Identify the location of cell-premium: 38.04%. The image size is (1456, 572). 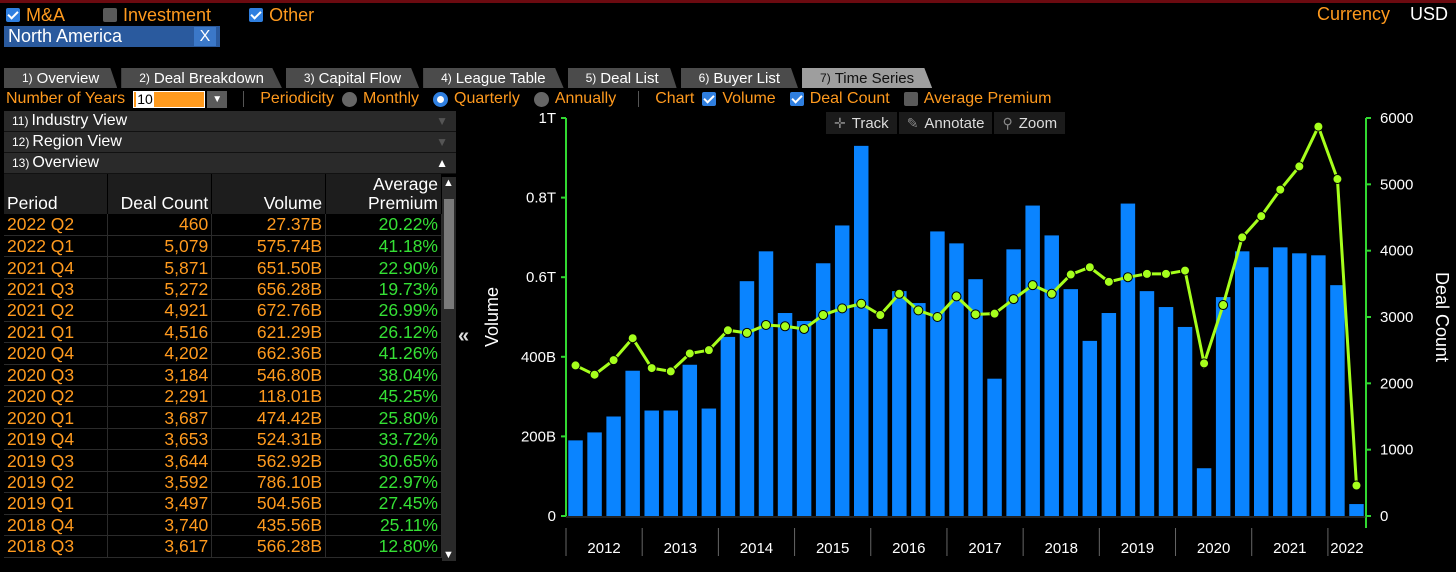
(383, 375).